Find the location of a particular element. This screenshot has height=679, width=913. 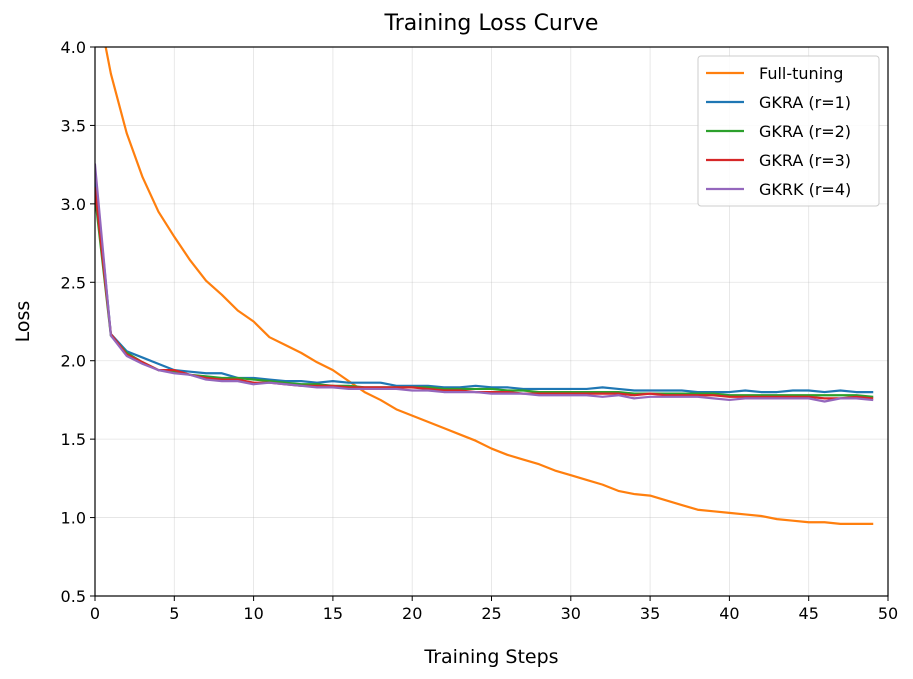

x-tick-label: 5 is located at coordinates (174, 613).